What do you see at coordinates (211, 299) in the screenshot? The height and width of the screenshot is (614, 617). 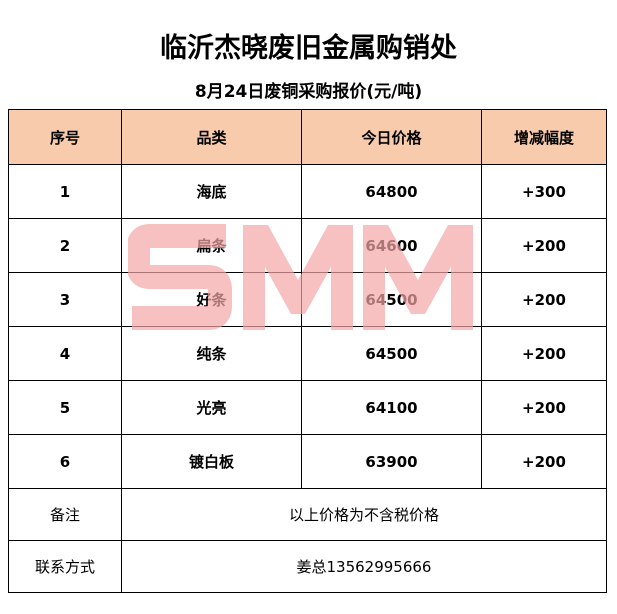 I see `cell-item: 好条` at bounding box center [211, 299].